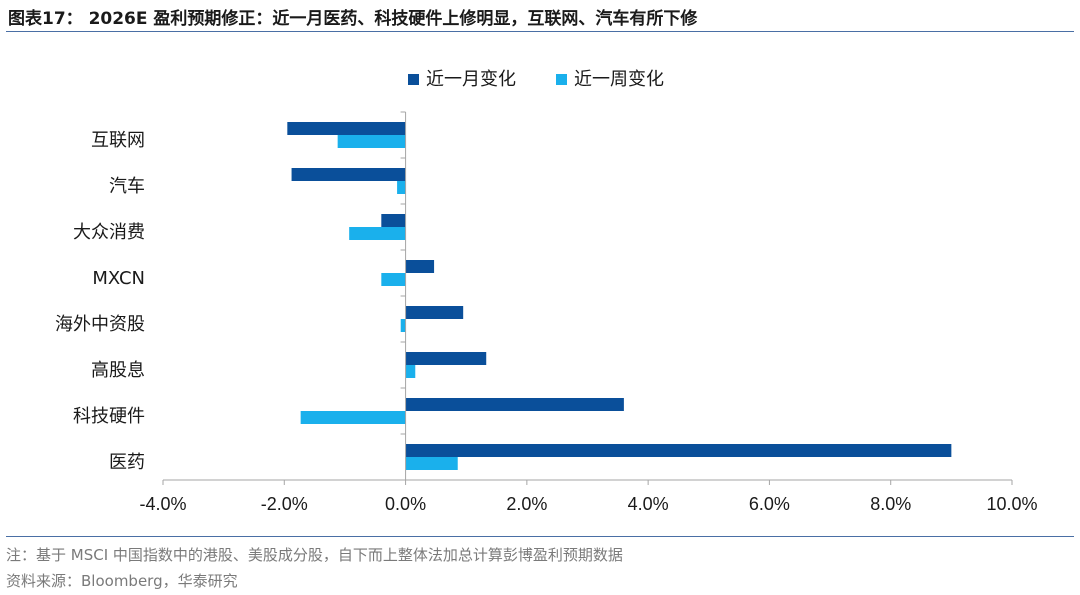  I want to click on category-label: 高股息, so click(118, 370).